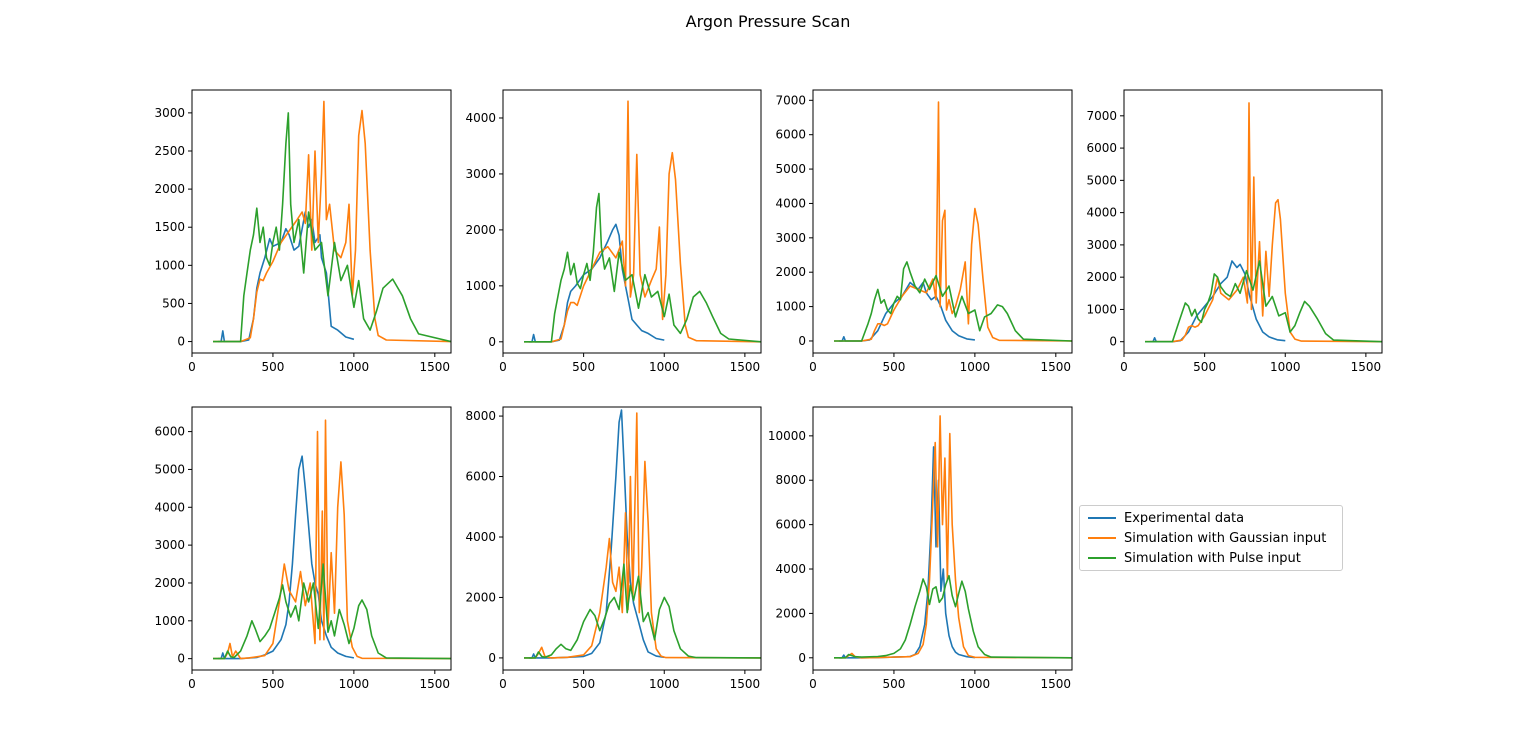 The height and width of the screenshot is (754, 1536). I want to click on y-tick-label: 500, so click(173, 303).